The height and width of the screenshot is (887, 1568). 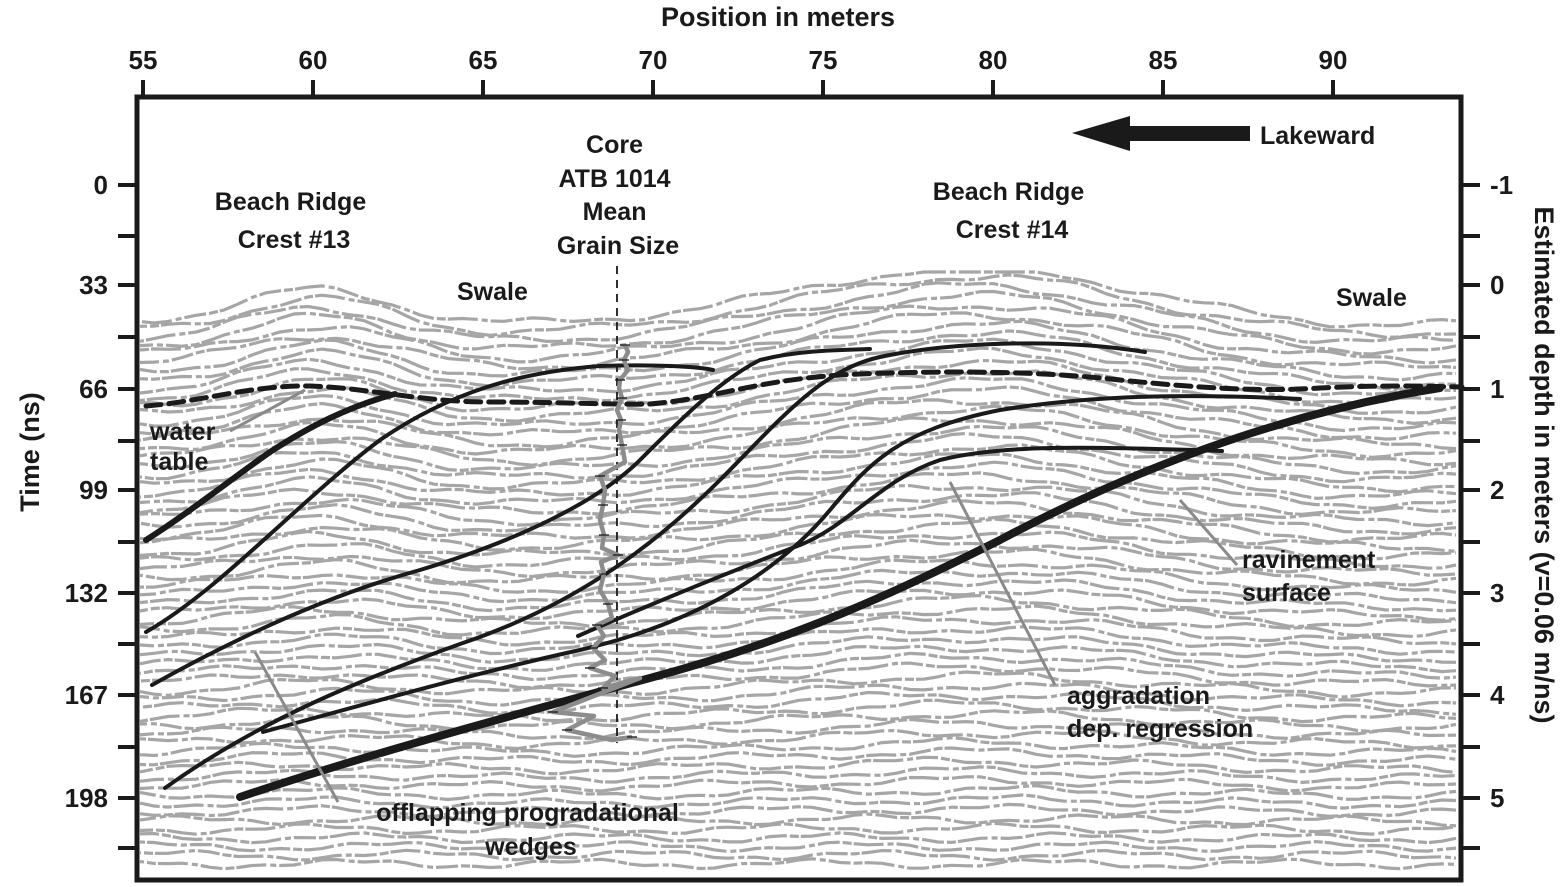 What do you see at coordinates (1138, 696) in the screenshot?
I see `aggradation-line-1: aggradation` at bounding box center [1138, 696].